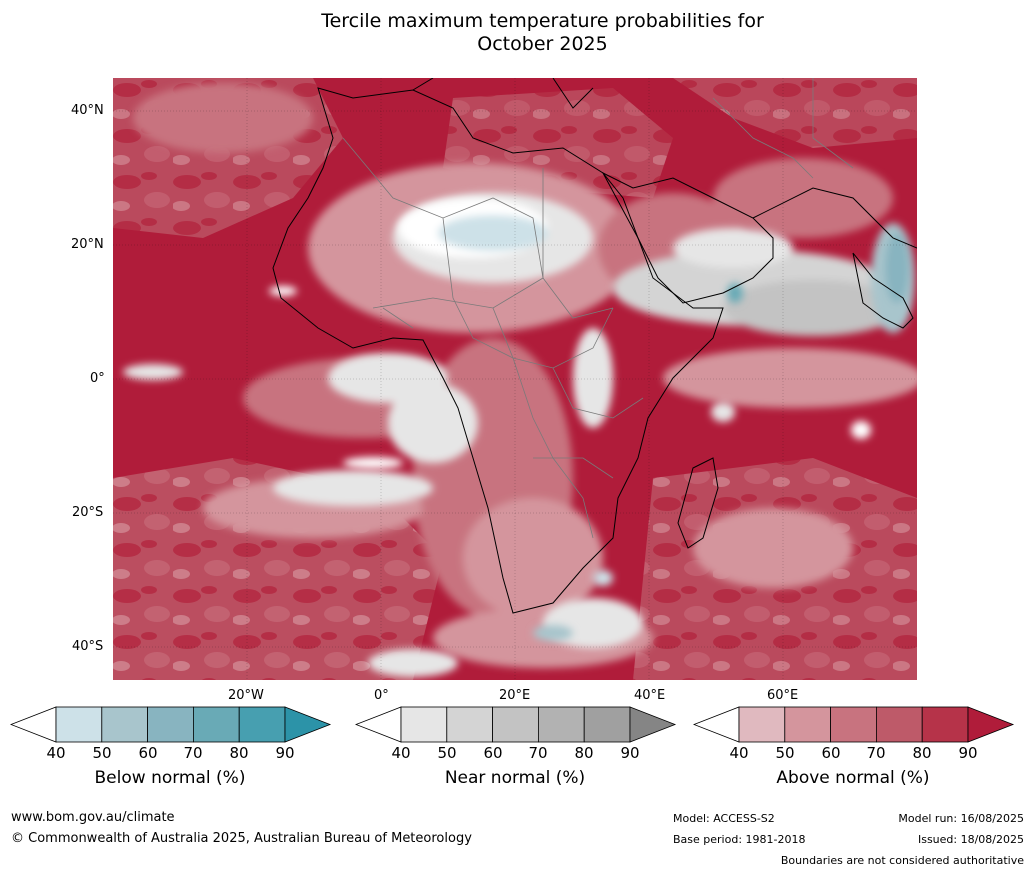 This screenshot has width=1035, height=873. What do you see at coordinates (961, 818) in the screenshot?
I see `footer-model-run: Model run: 16/08/2025` at bounding box center [961, 818].